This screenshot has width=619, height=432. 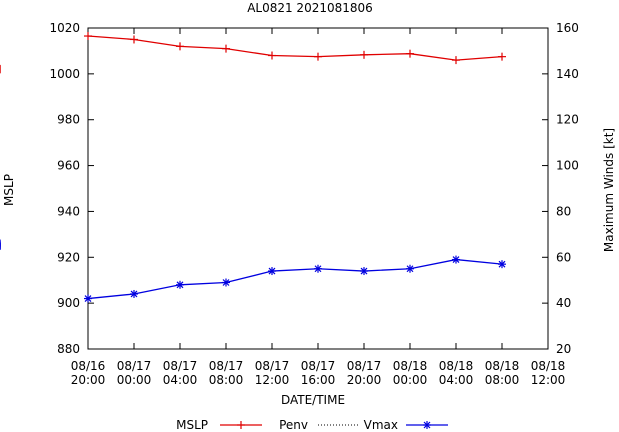 I want to click on y2-tick-label: 60, so click(x=563, y=257).